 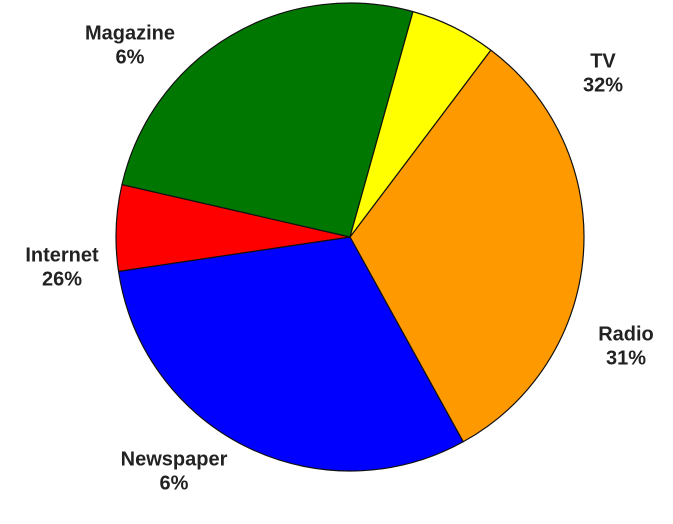 I want to click on slice-label-radio: Radio, so click(x=626, y=334).